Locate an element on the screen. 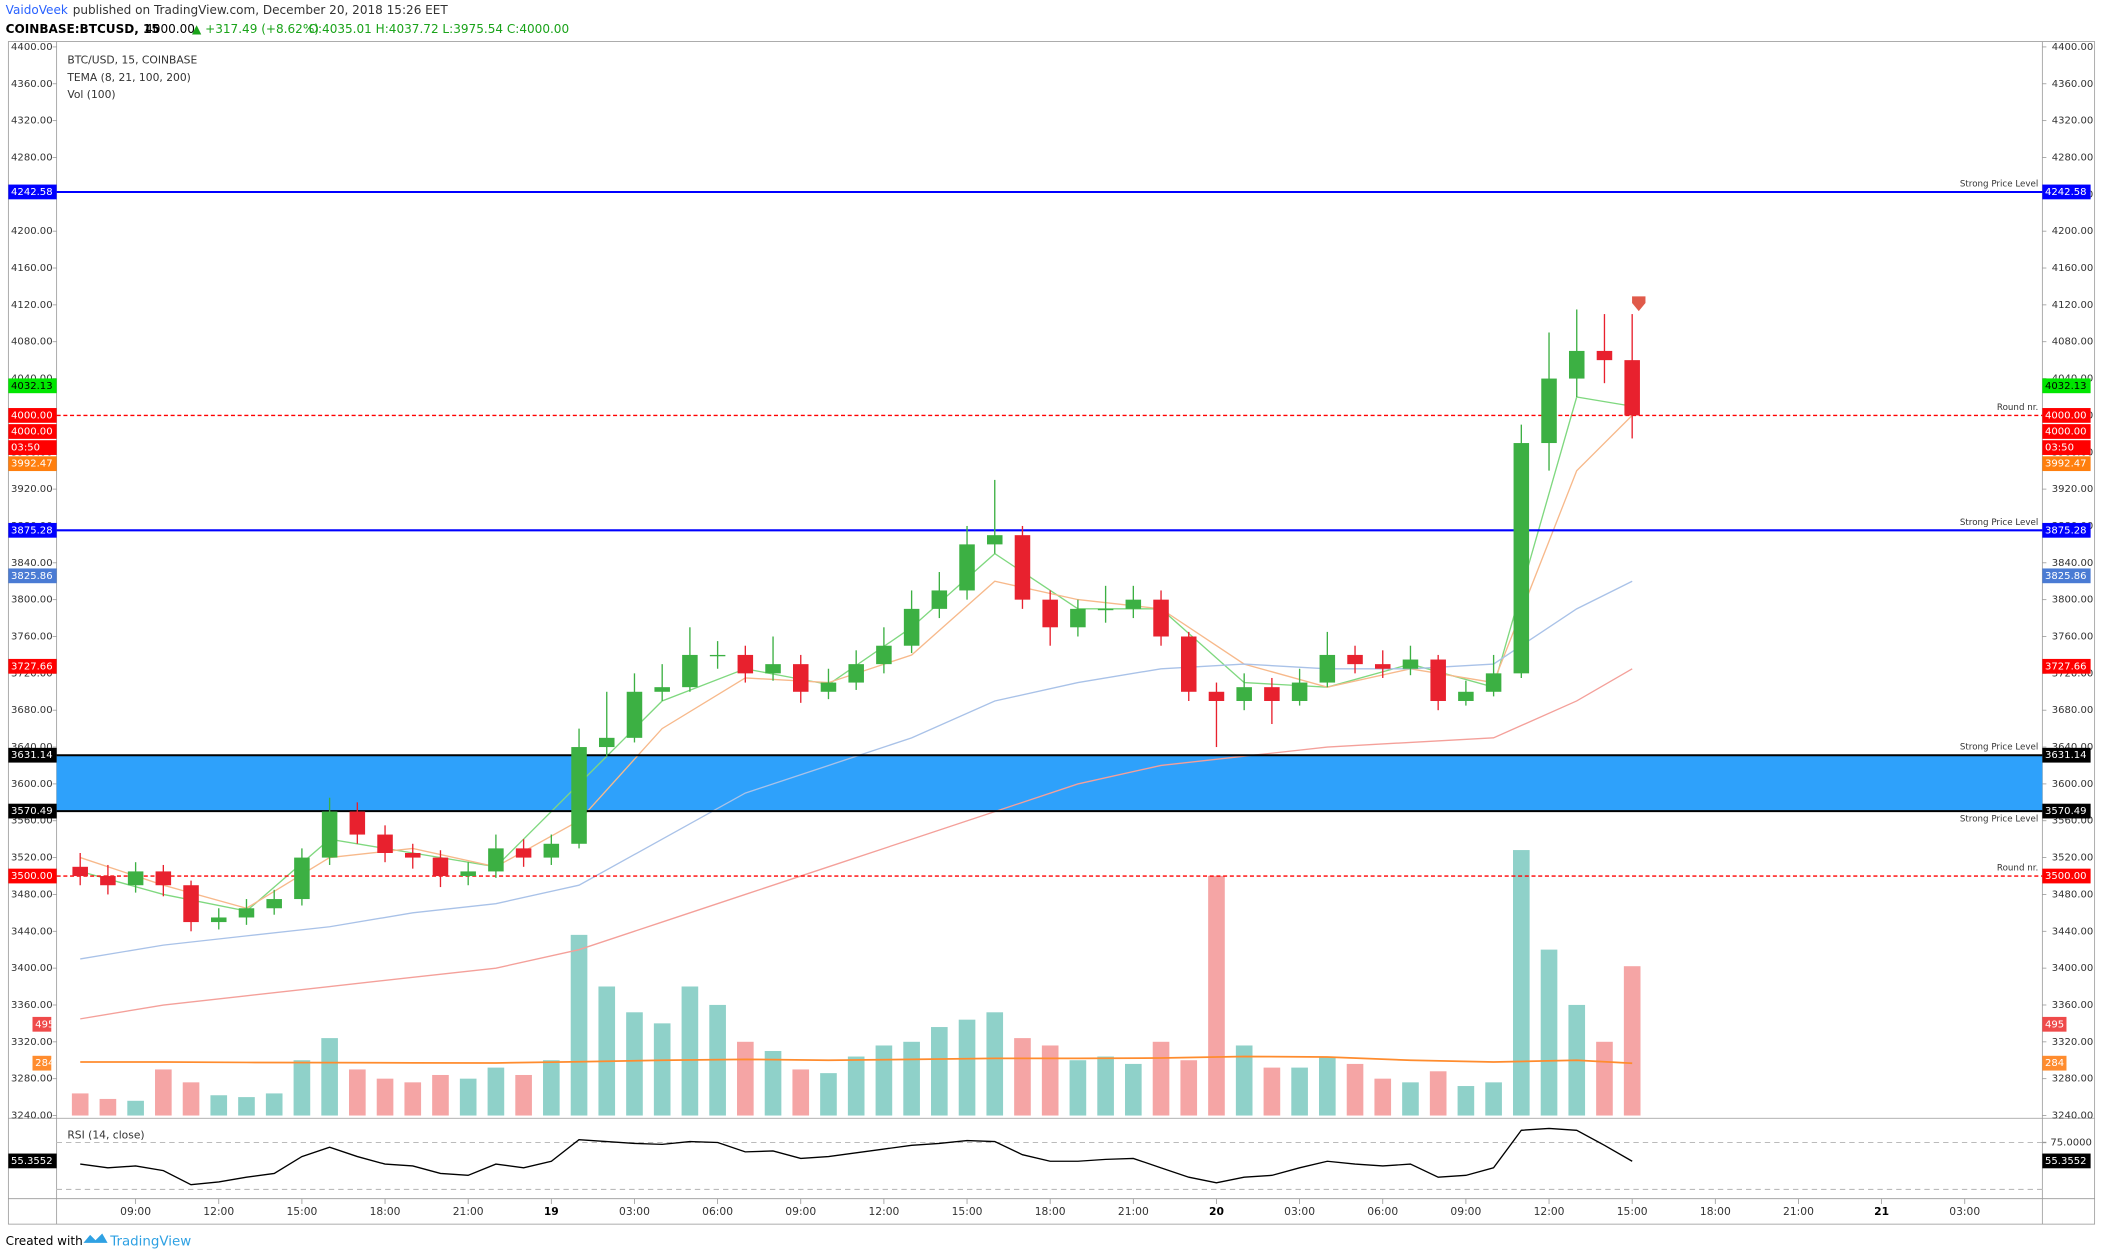  x-tick-label: 15:00 is located at coordinates (301, 1211).